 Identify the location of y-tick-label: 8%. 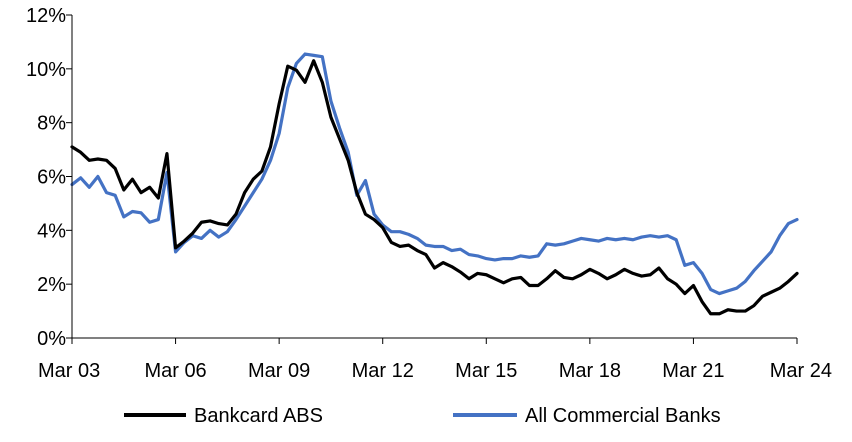
(51, 124).